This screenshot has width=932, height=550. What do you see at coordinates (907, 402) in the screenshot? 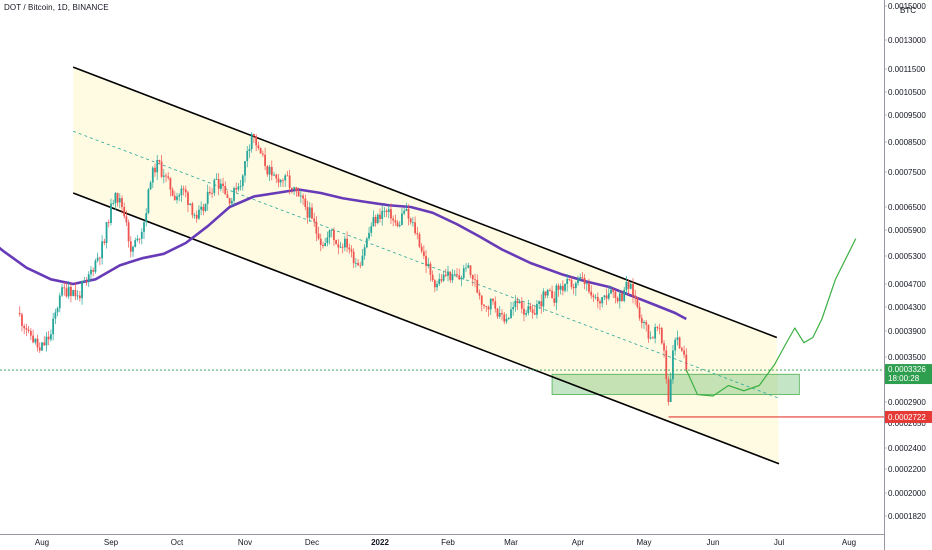
I see `y-tick-label: 0.0002900` at bounding box center [907, 402].